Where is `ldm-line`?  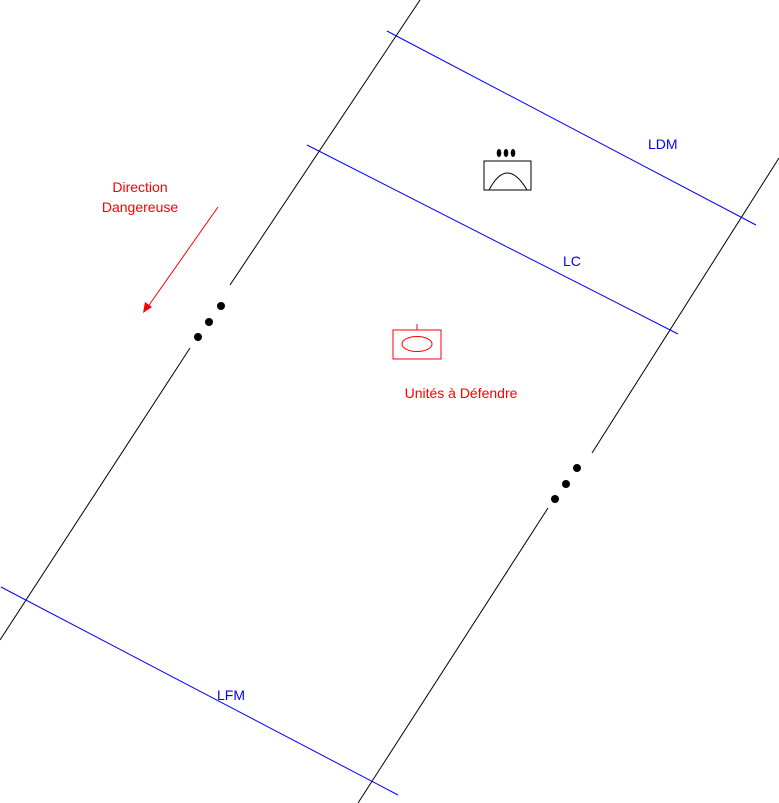 ldm-line is located at coordinates (571, 128).